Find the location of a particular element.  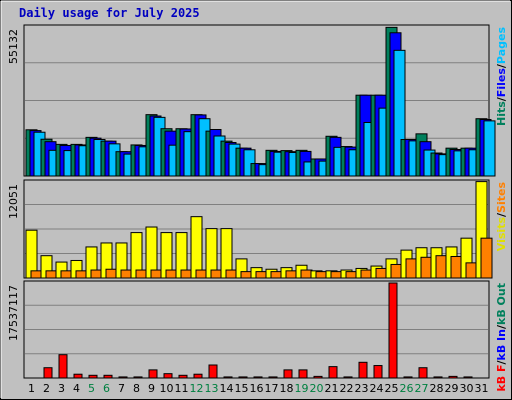

x-tick-label: 15 is located at coordinates (242, 388).